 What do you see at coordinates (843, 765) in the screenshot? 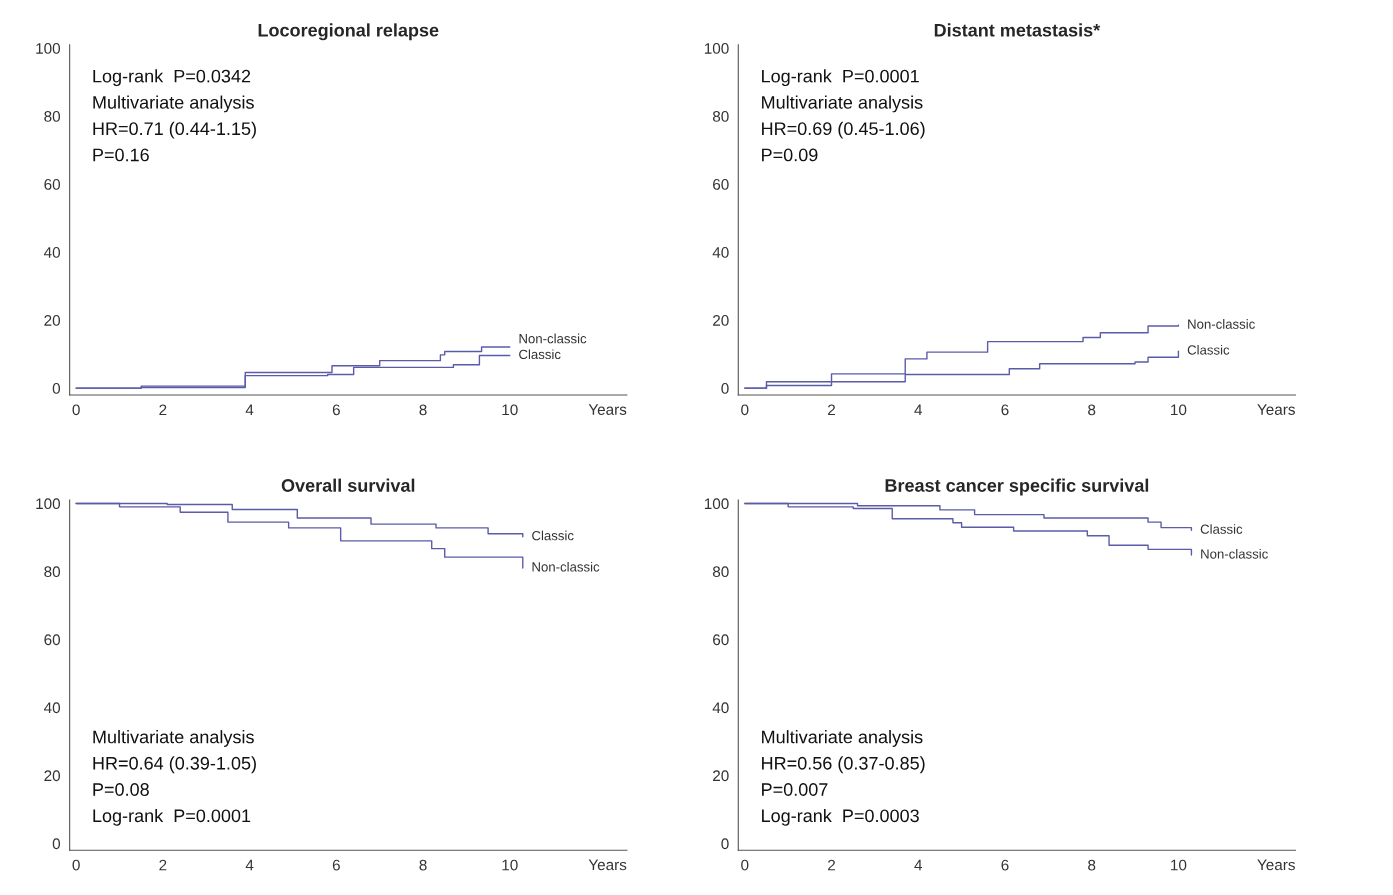
I see `annotation: HR=0.56 (0.37-0.85)` at bounding box center [843, 765].